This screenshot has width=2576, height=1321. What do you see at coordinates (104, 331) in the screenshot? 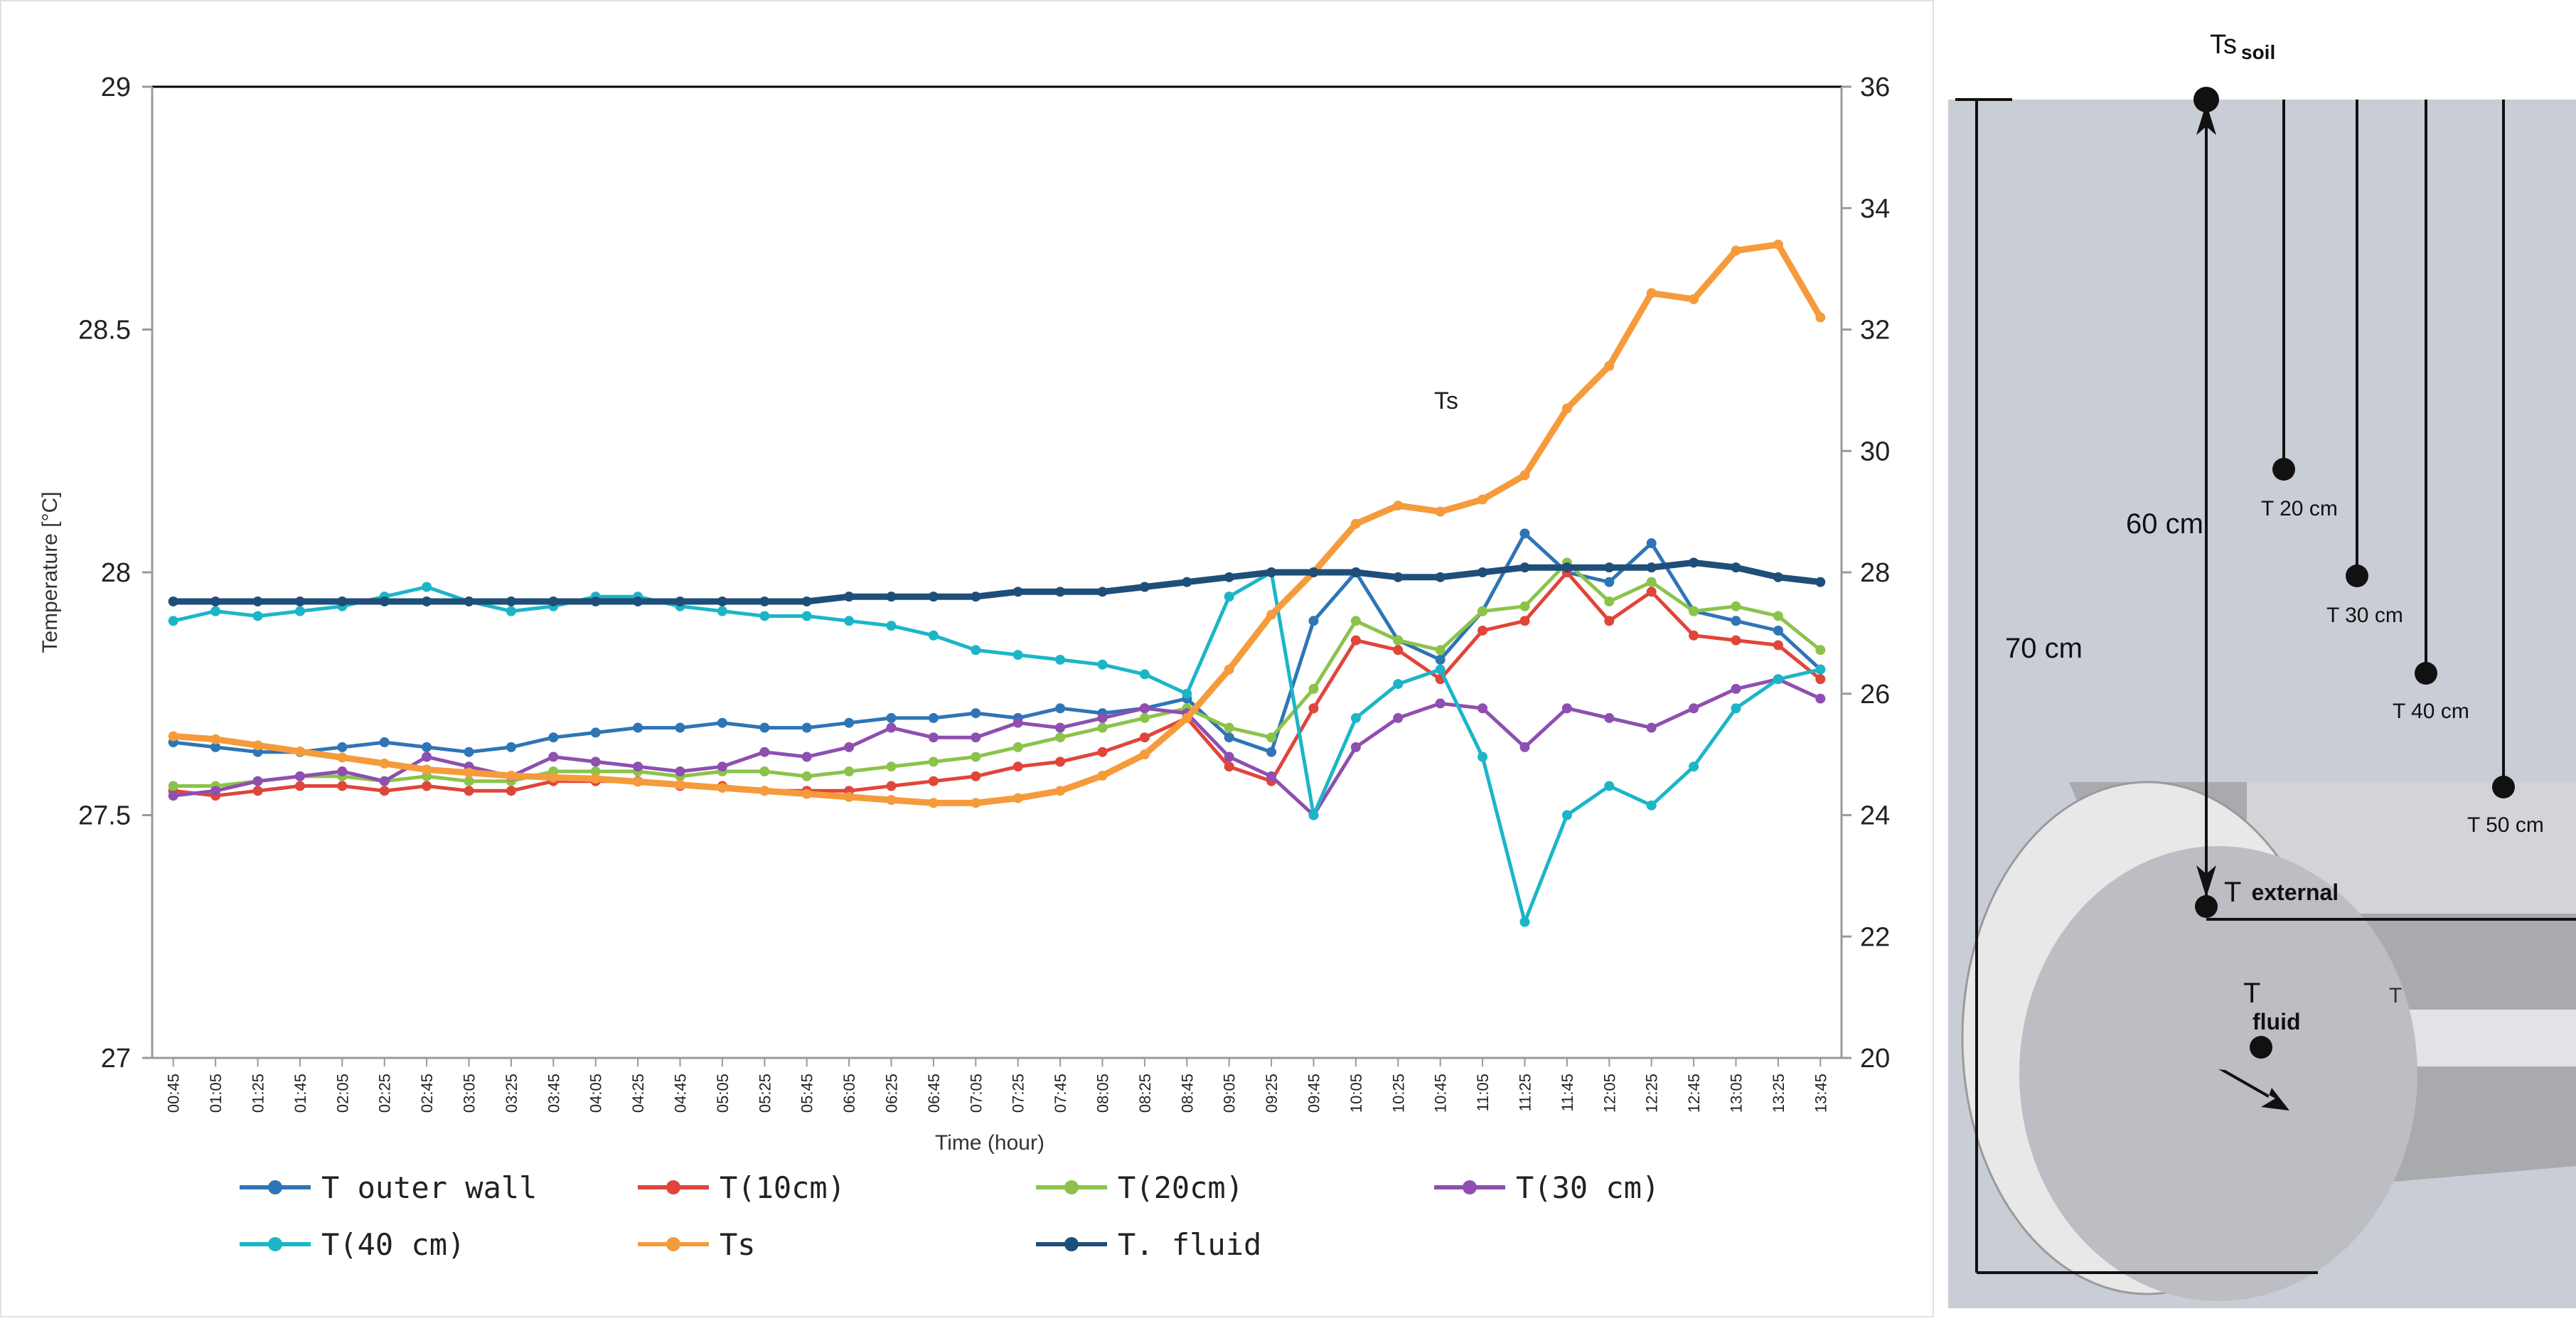
I see `y-tick-label: 28.5` at bounding box center [104, 331].